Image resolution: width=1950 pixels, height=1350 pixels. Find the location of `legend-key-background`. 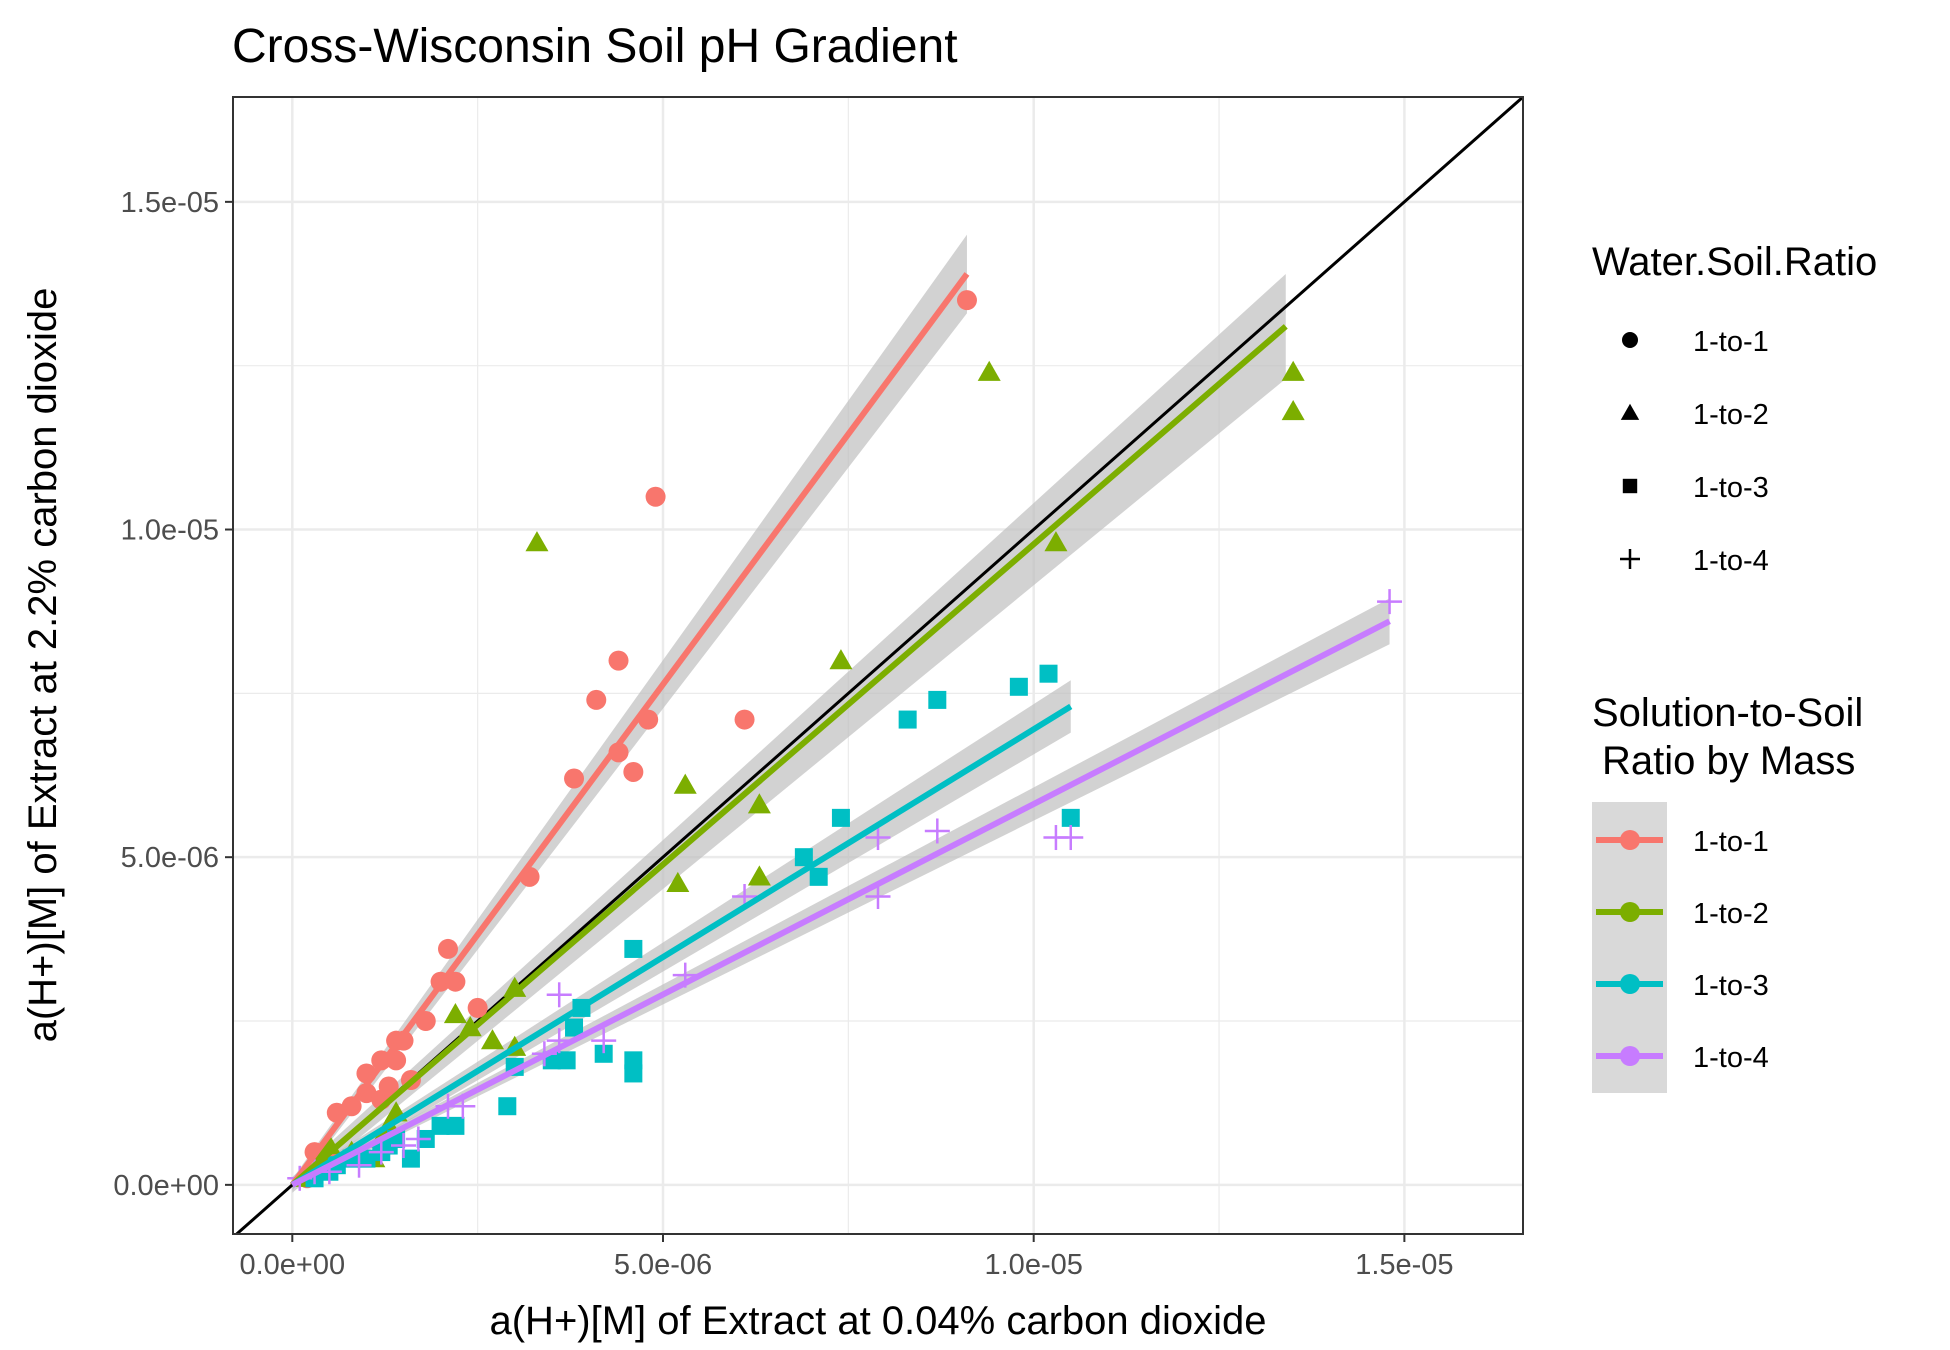

legend-key-background is located at coordinates (1629, 947).